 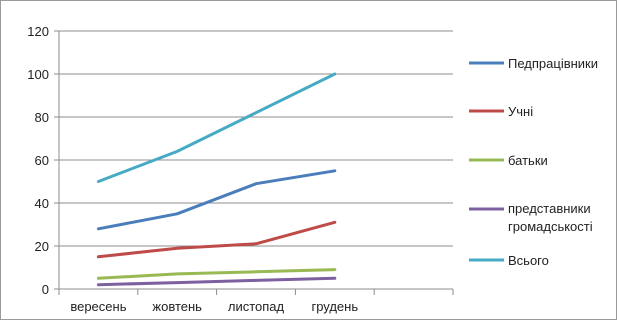 What do you see at coordinates (98, 306) in the screenshot?
I see `x-tick-label: вересень` at bounding box center [98, 306].